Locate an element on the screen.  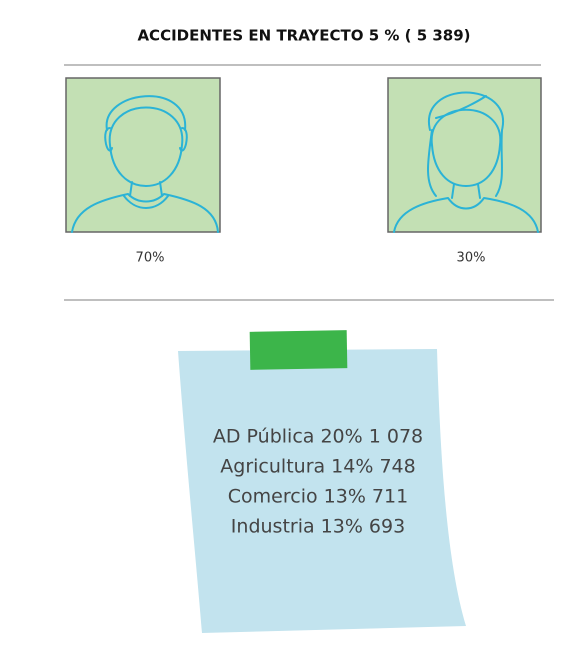
female-figure: 30% is located at coordinates (464, 171).